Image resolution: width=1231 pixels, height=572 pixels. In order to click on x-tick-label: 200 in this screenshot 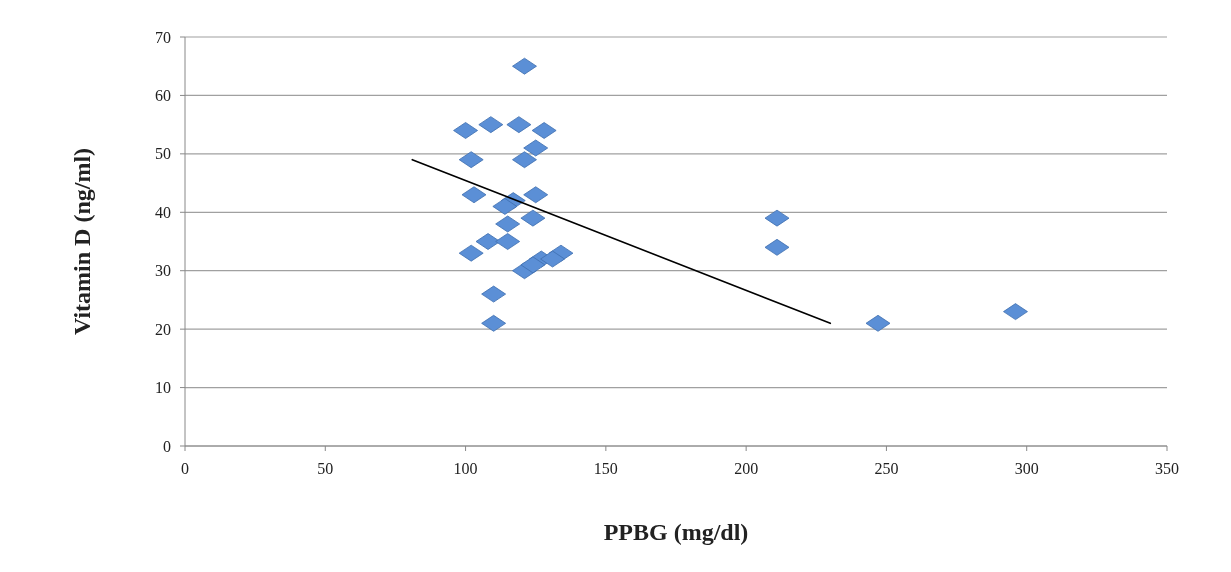, I will do `click(746, 468)`.